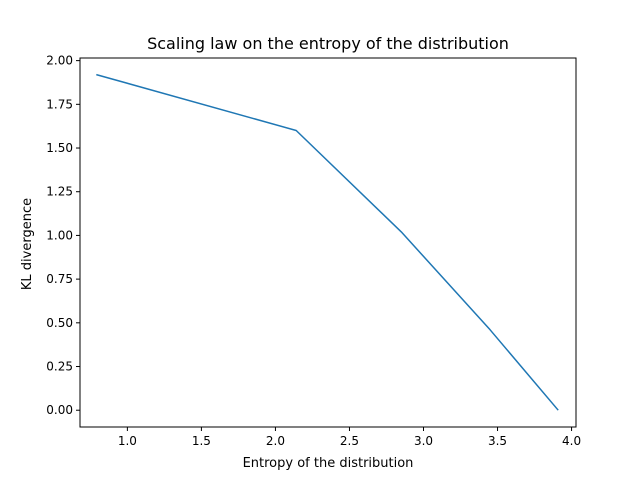 The image size is (640, 480). I want to click on y-tick-label: 1.50, so click(59, 148).